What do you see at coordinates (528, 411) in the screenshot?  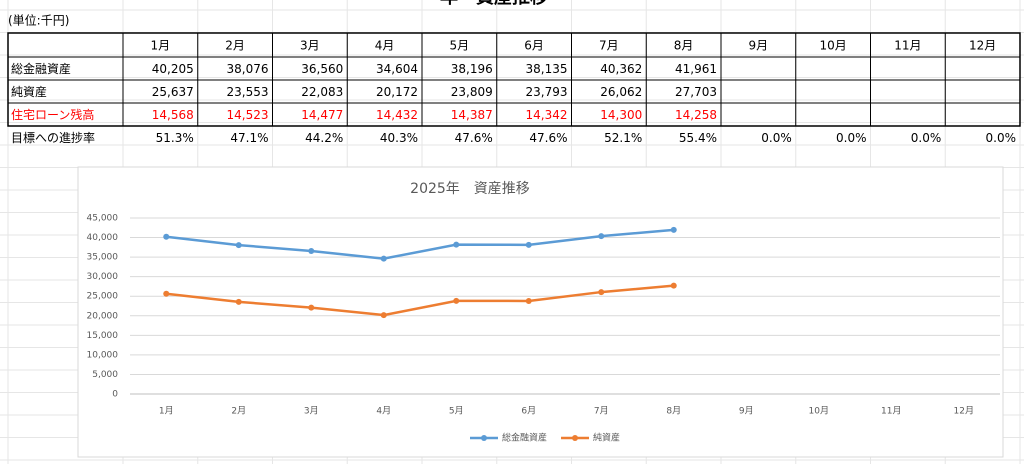 I see `x-tick-label: 6月` at bounding box center [528, 411].